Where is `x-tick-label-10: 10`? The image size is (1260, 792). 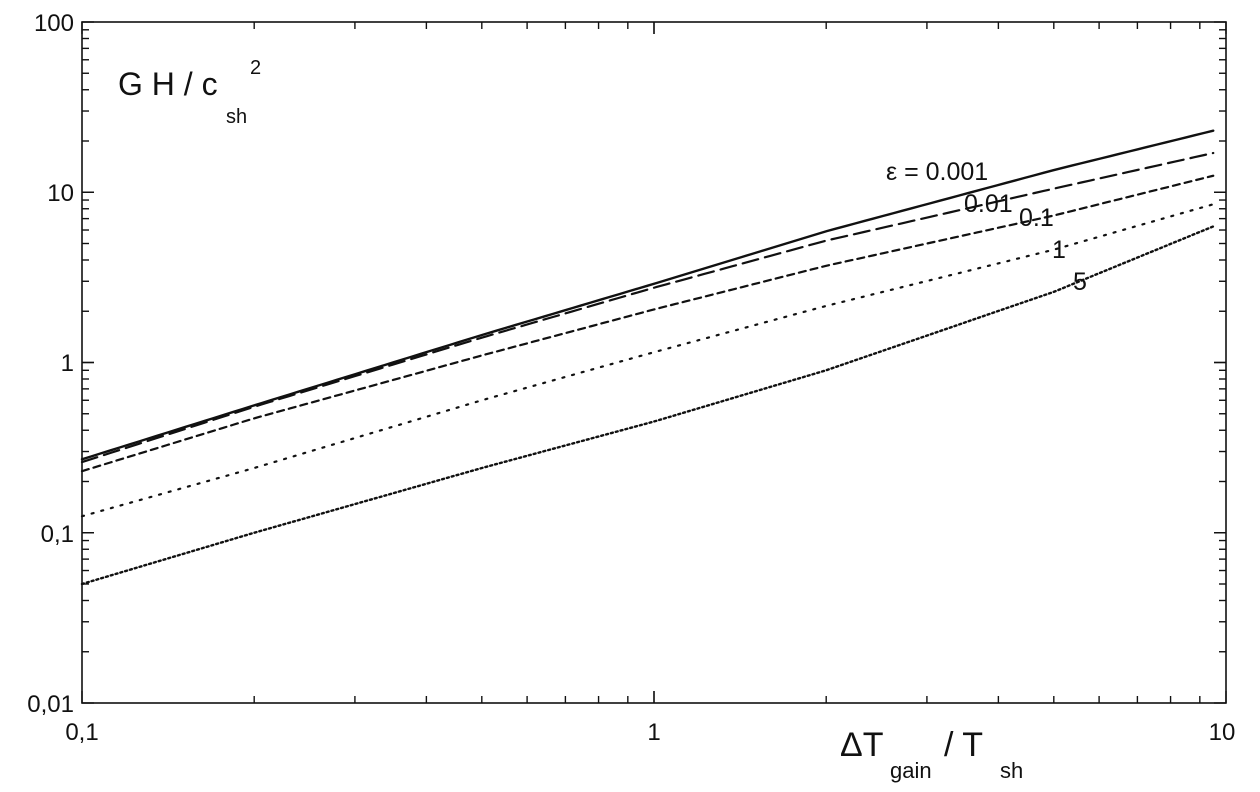
x-tick-label-10: 10 is located at coordinates (1222, 732).